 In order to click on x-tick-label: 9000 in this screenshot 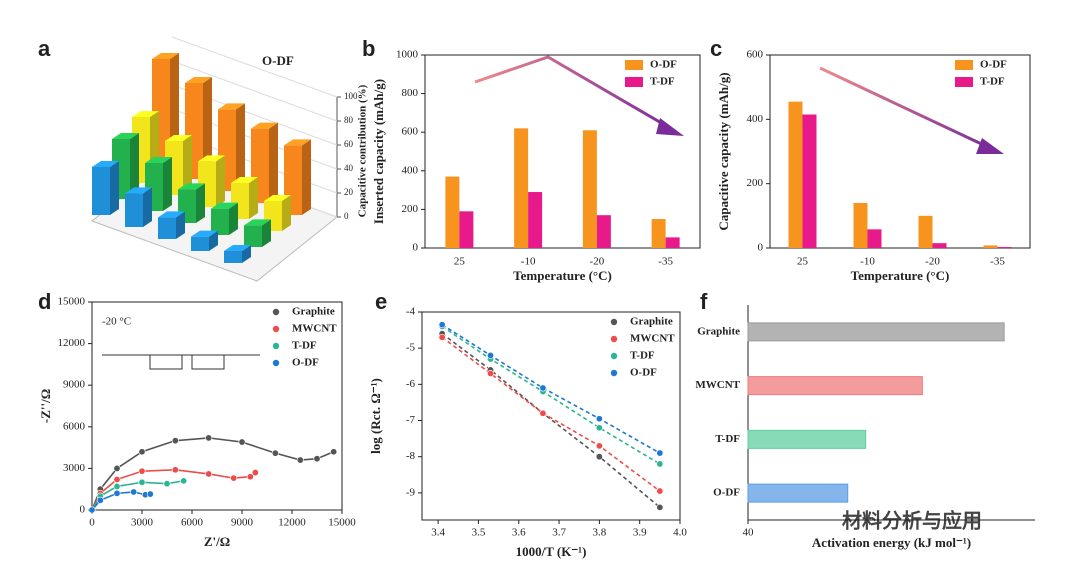, I will do `click(242, 523)`.